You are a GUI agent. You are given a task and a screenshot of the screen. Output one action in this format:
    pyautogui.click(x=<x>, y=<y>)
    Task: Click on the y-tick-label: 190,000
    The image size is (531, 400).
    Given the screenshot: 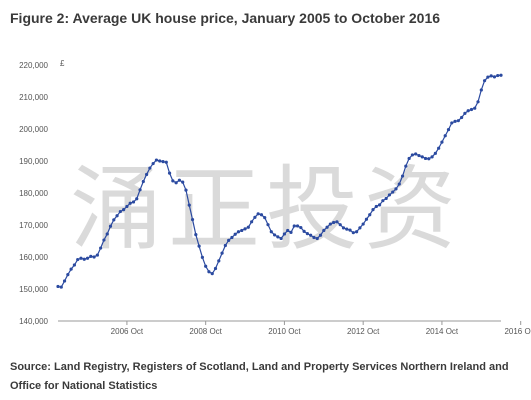 What is the action you would take?
    pyautogui.click(x=33, y=161)
    